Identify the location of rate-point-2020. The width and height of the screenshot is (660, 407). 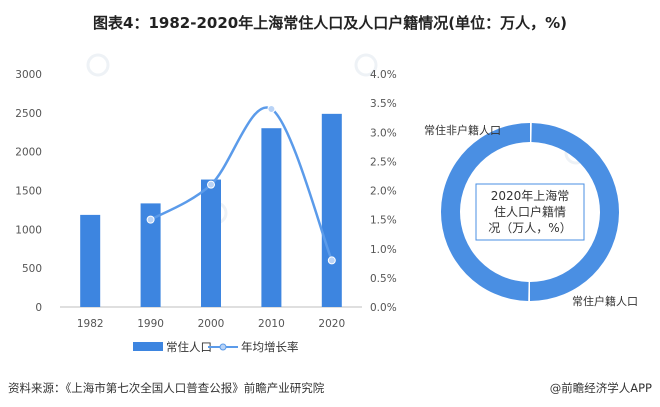
(331, 260).